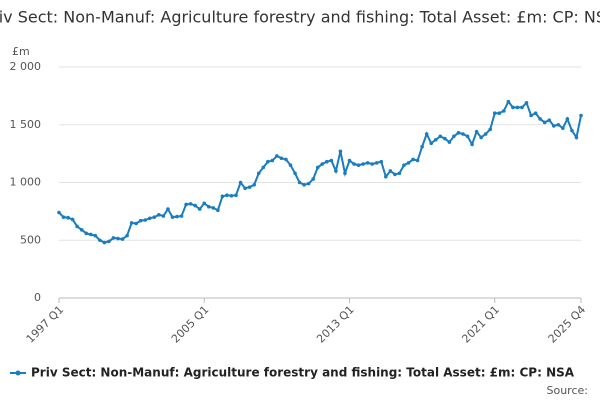 This screenshot has width=600, height=400. I want to click on y-tick-label: 500, so click(30, 239).